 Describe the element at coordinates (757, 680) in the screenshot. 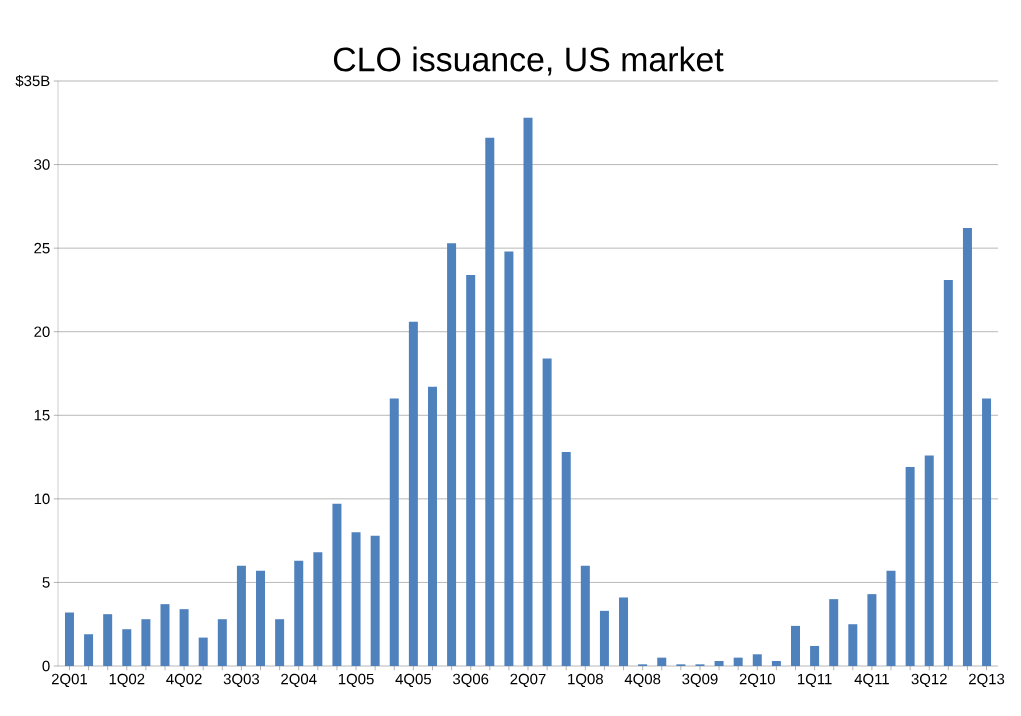

I see `x-tick-label: 2Q10` at that location.